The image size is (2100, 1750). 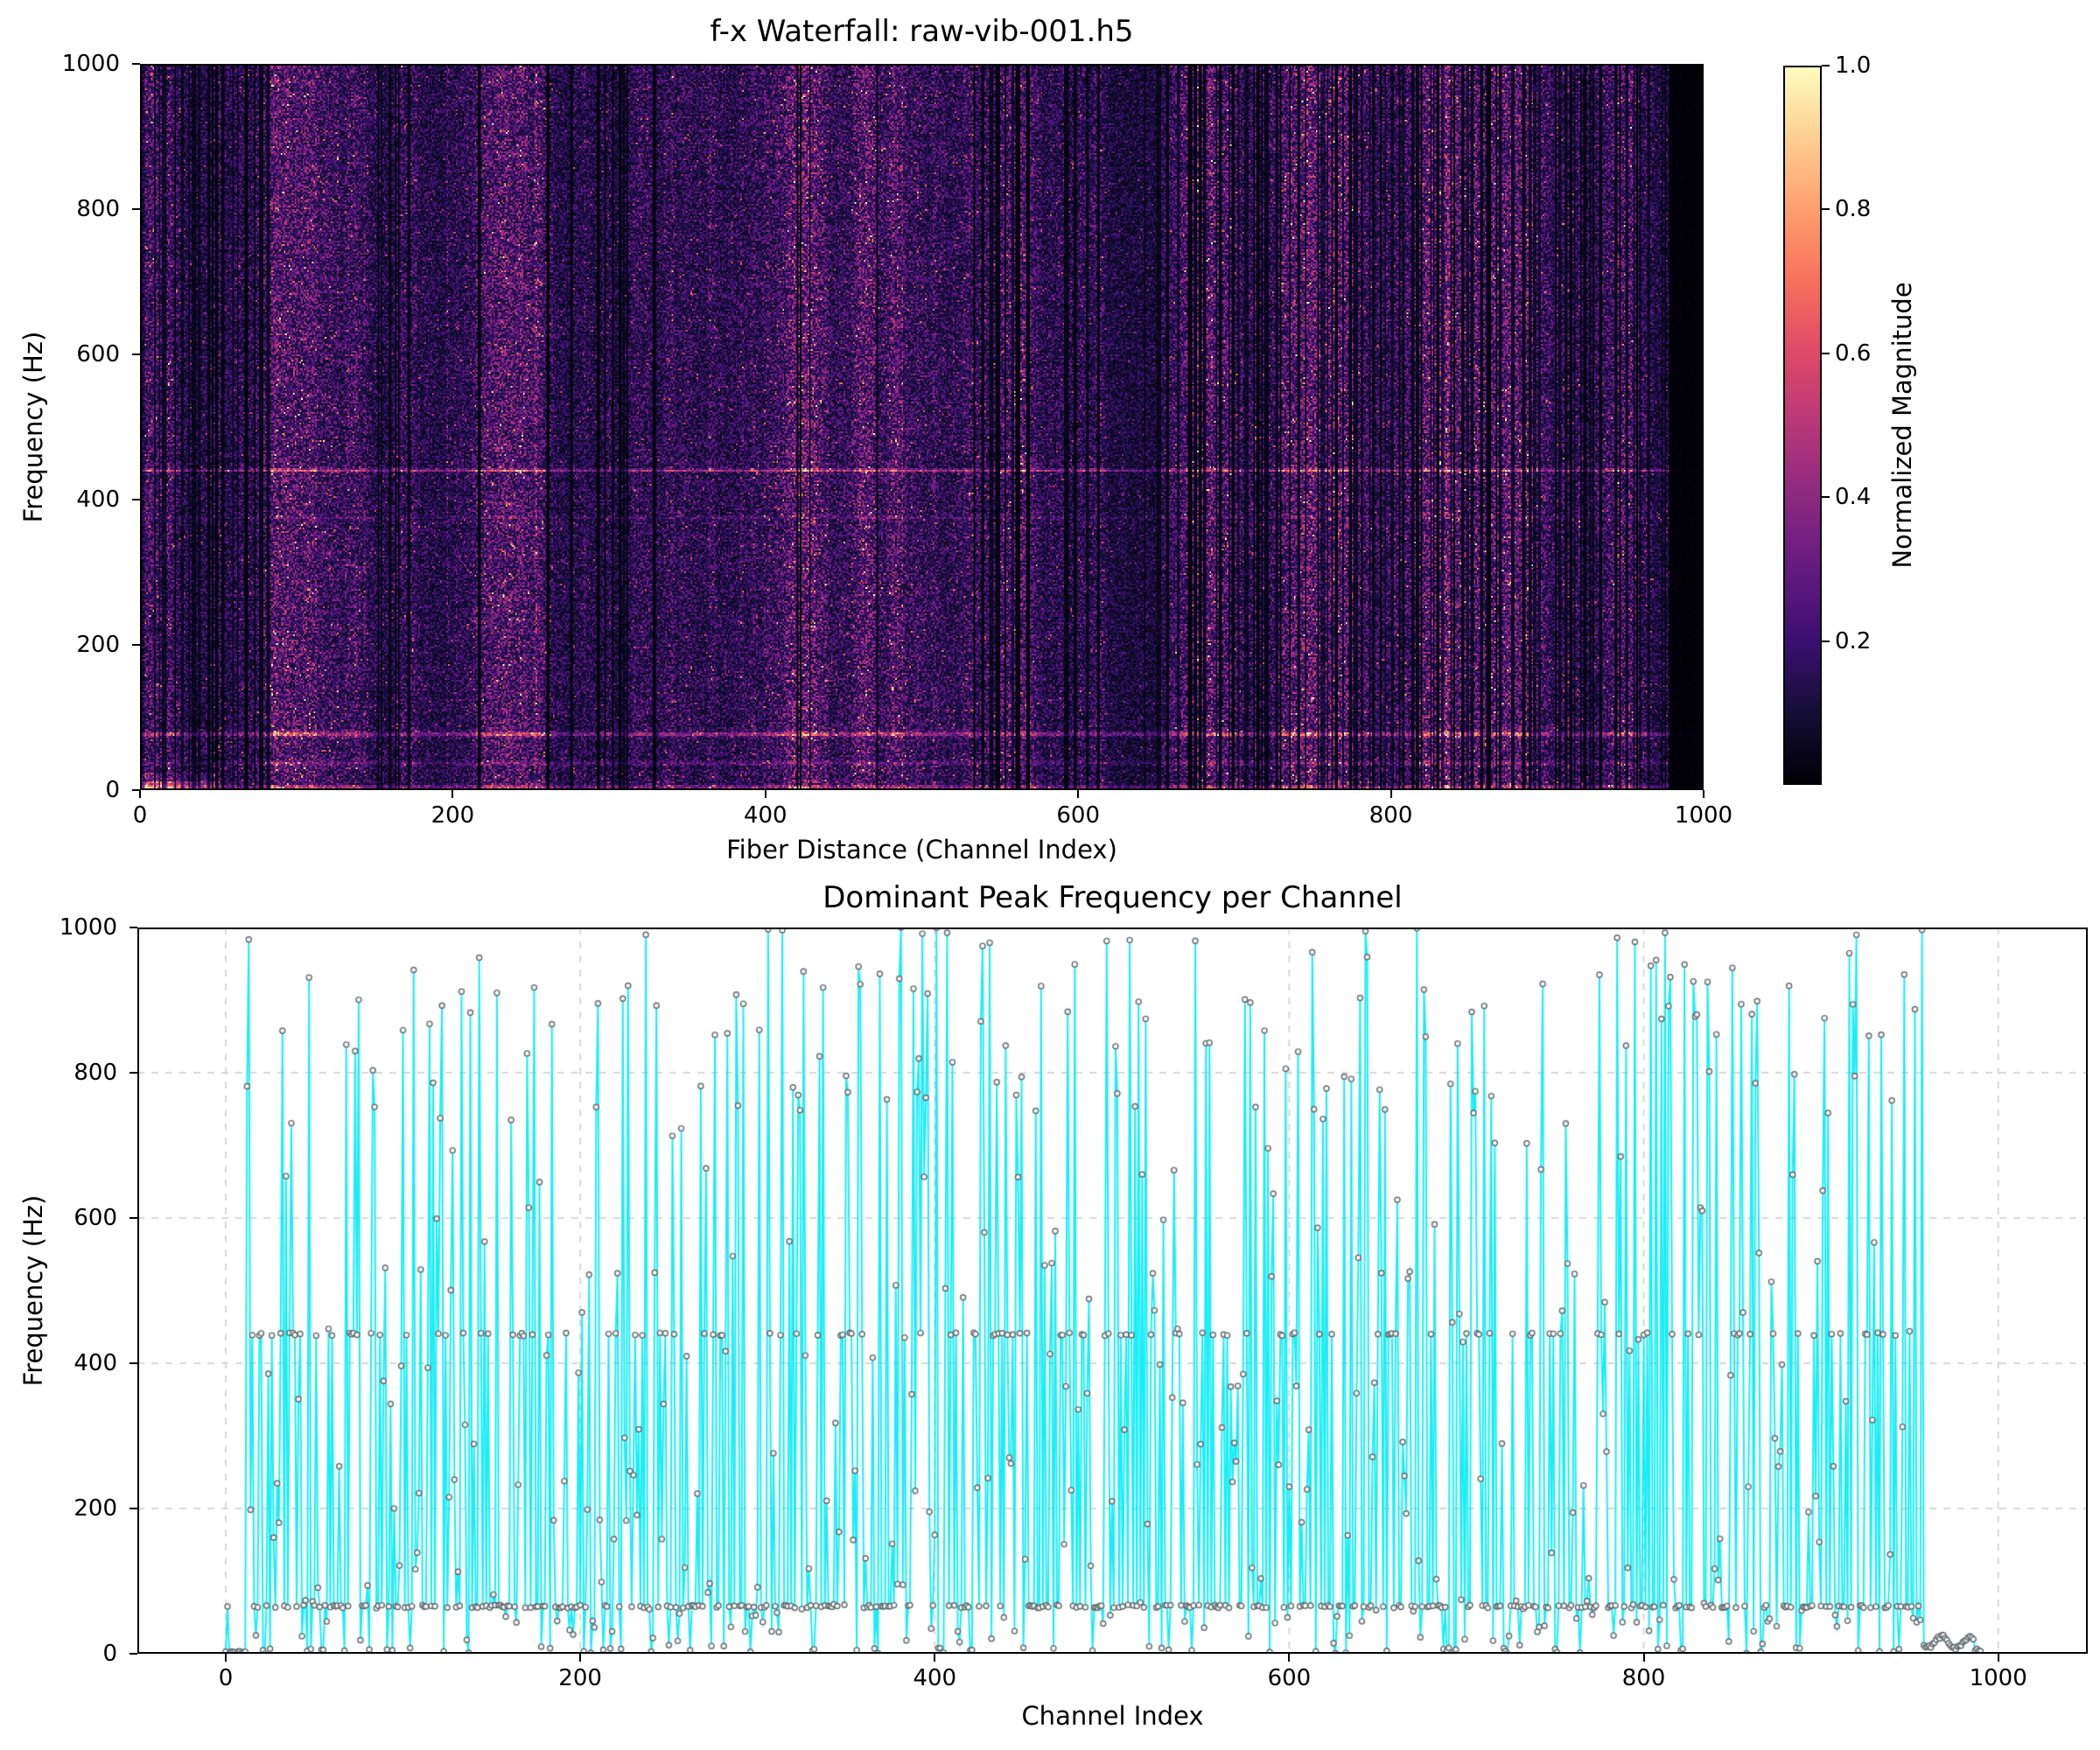 I want to click on peaks-y-tick-label: 0, so click(x=109, y=1654).